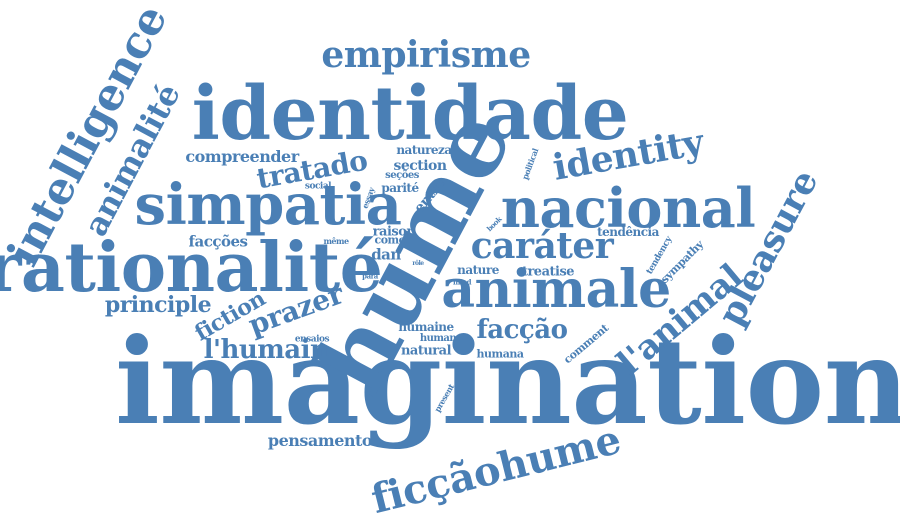 The width and height of the screenshot is (900, 516). What do you see at coordinates (242, 156) in the screenshot?
I see `word-compreender: compreender` at bounding box center [242, 156].